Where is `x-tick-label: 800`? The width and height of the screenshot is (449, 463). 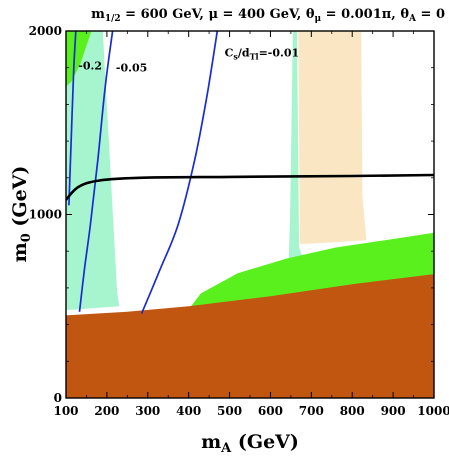 x-tick-label: 800 is located at coordinates (352, 411).